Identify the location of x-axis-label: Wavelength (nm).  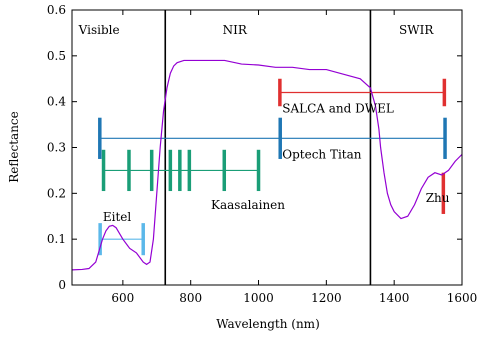
(268, 324).